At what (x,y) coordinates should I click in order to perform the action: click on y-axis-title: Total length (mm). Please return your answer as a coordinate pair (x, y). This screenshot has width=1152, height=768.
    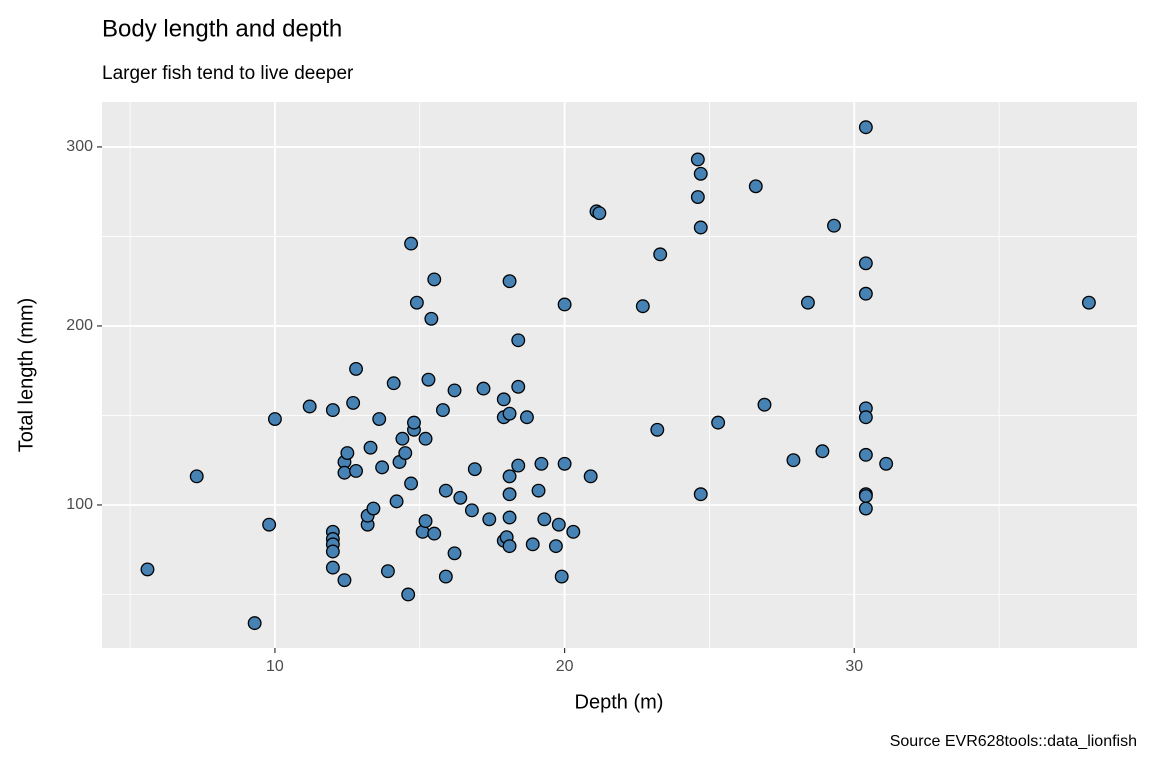
    Looking at the image, I should click on (26, 375).